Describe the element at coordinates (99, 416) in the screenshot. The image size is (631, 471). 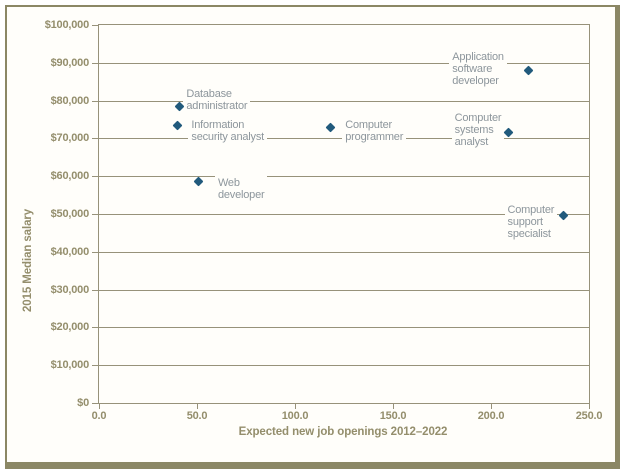
I see `x-tick-label: 0.0` at that location.